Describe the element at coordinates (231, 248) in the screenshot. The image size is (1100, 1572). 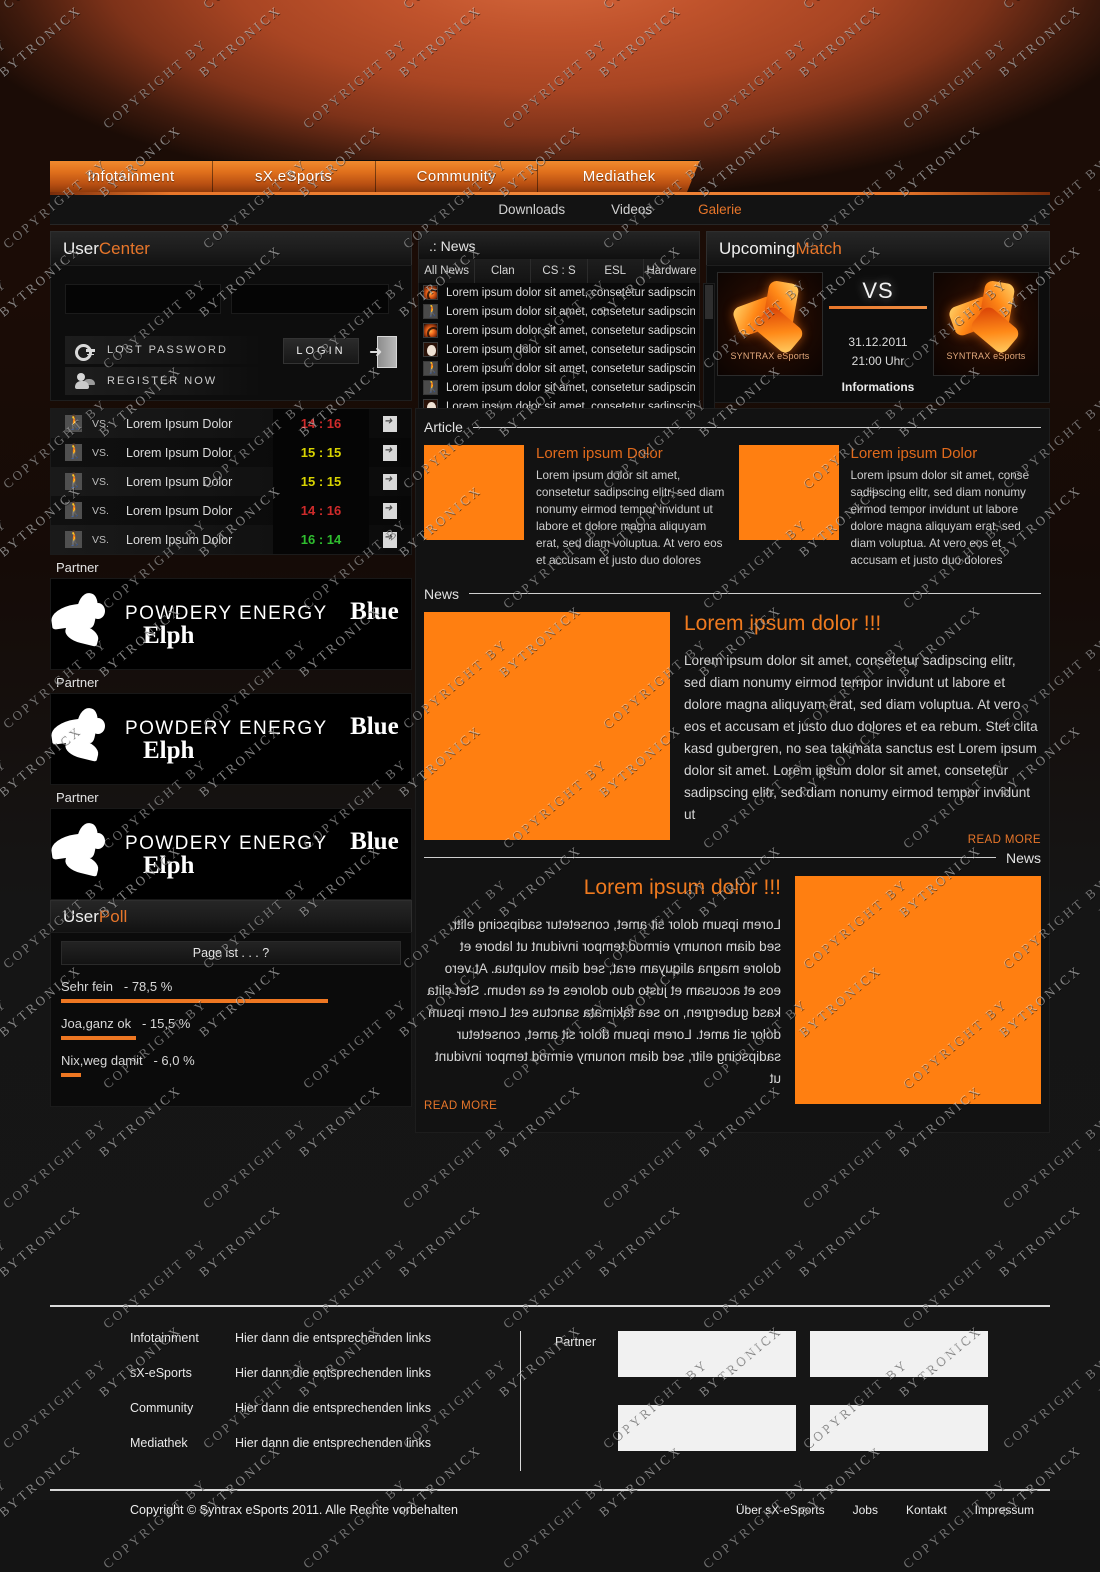
I see `usercenter-title: User Center` at that location.